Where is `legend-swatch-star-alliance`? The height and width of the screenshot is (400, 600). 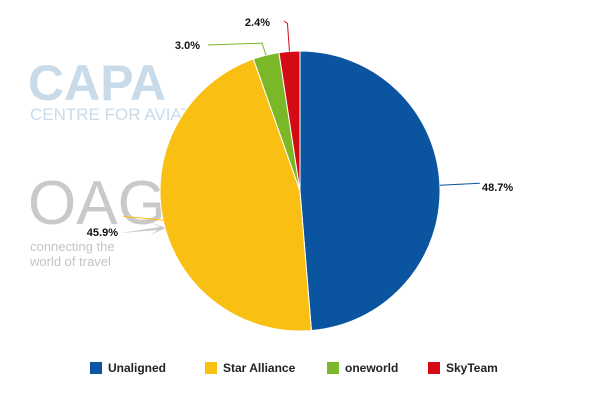 legend-swatch-star-alliance is located at coordinates (211, 368).